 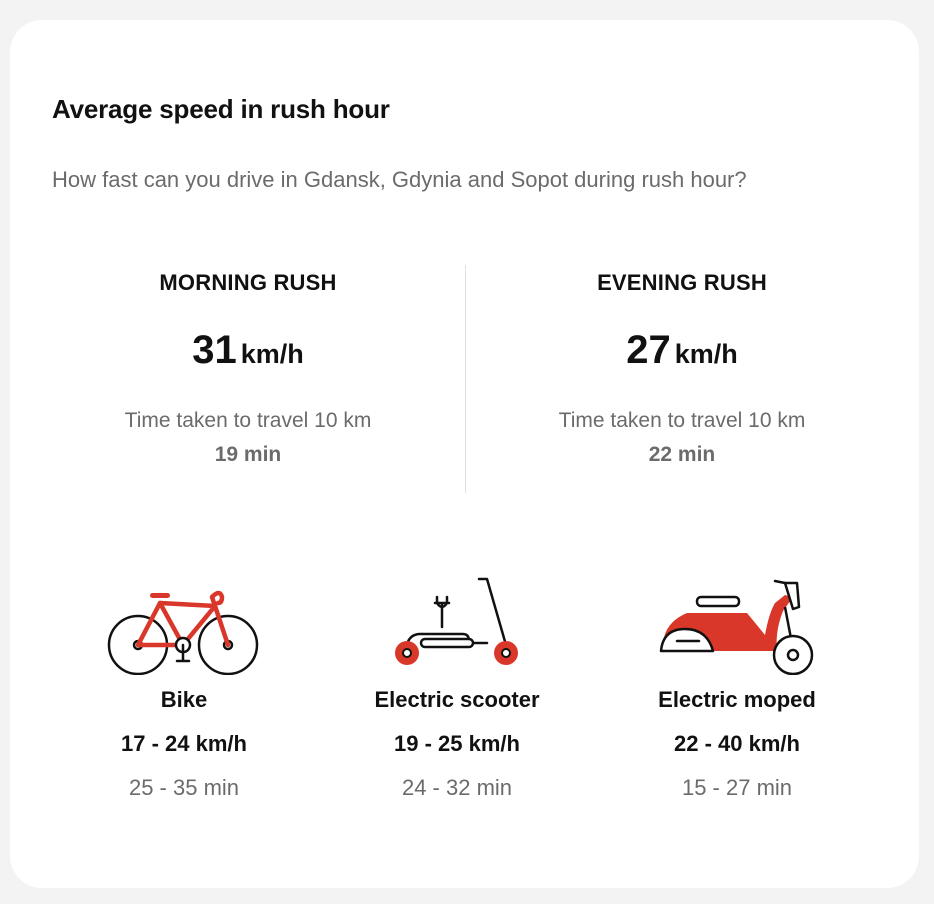 What do you see at coordinates (272, 354) in the screenshot?
I see `morning-speed-unit: km/h` at bounding box center [272, 354].